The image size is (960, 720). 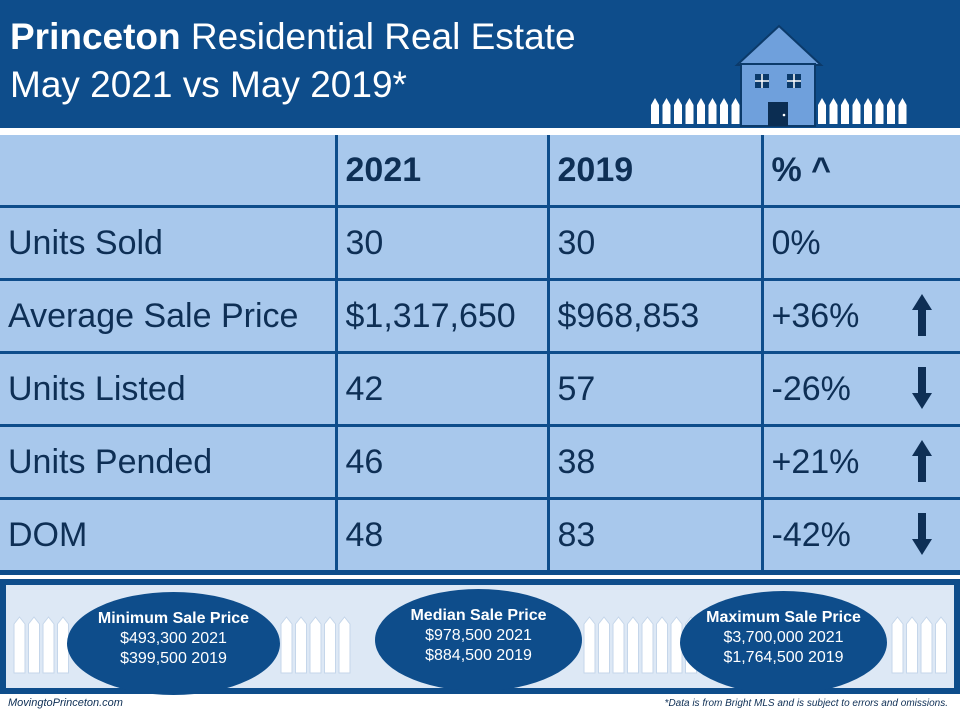 I want to click on header-cell-2021: 2021, so click(x=442, y=171).